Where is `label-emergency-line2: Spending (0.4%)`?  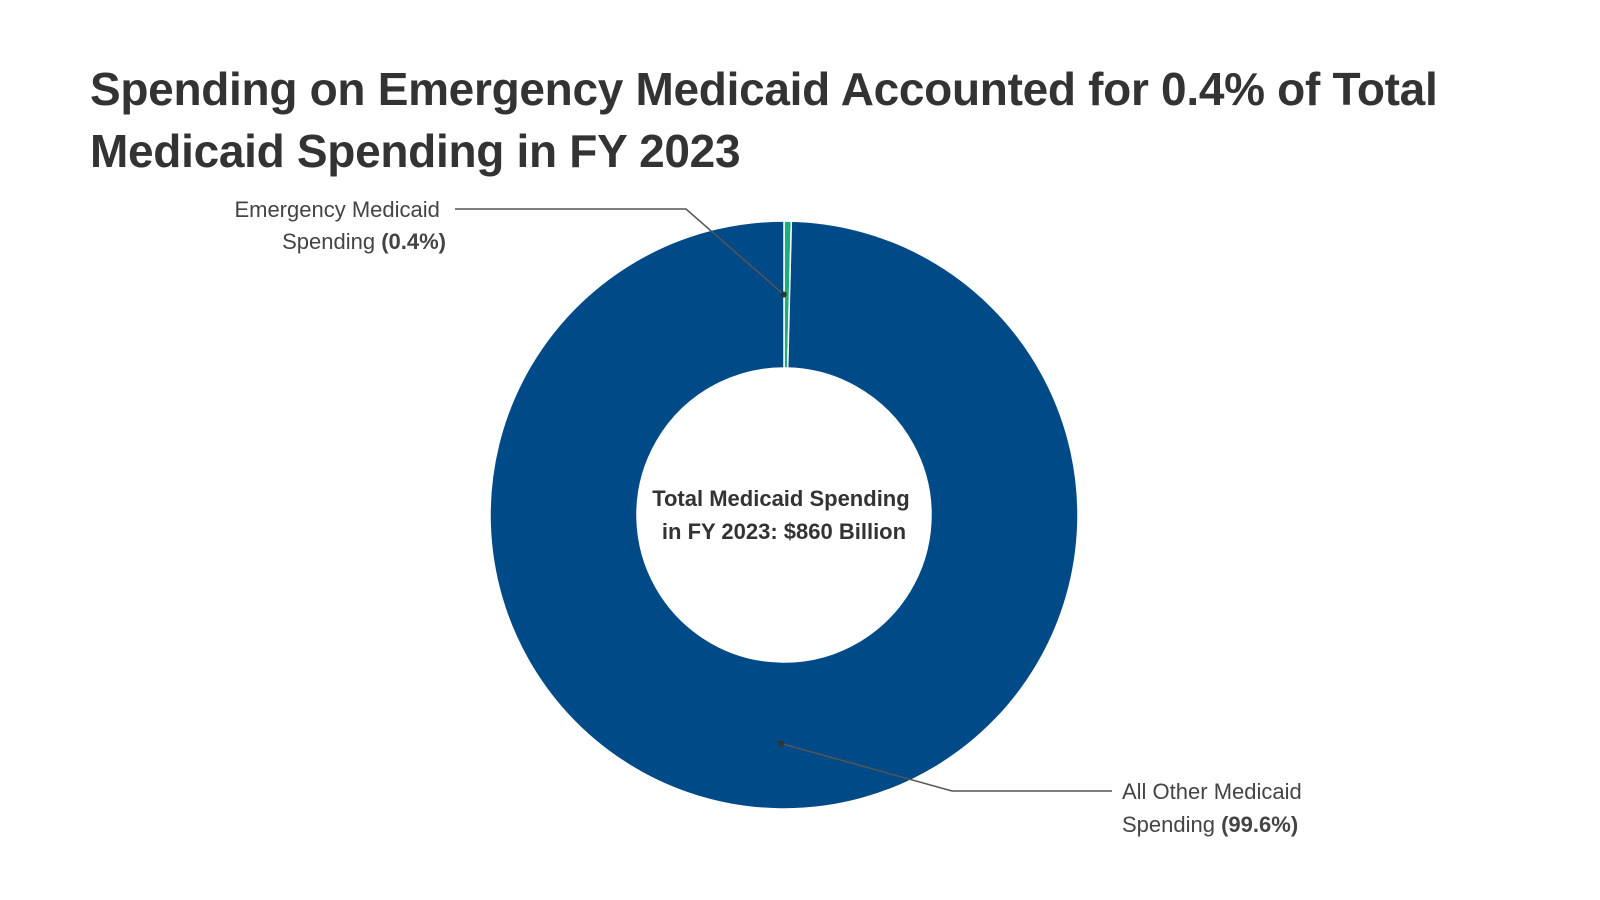 label-emergency-line2: Spending (0.4%) is located at coordinates (364, 241).